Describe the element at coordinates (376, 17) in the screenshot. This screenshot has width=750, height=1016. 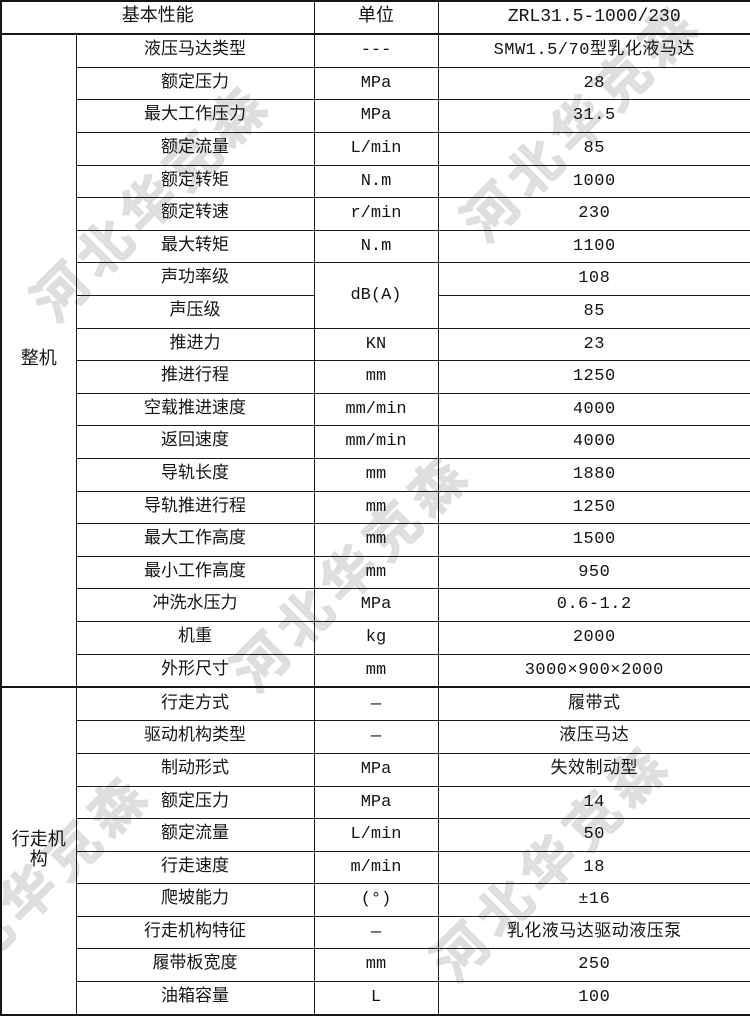
I see `header-unit: 单位` at that location.